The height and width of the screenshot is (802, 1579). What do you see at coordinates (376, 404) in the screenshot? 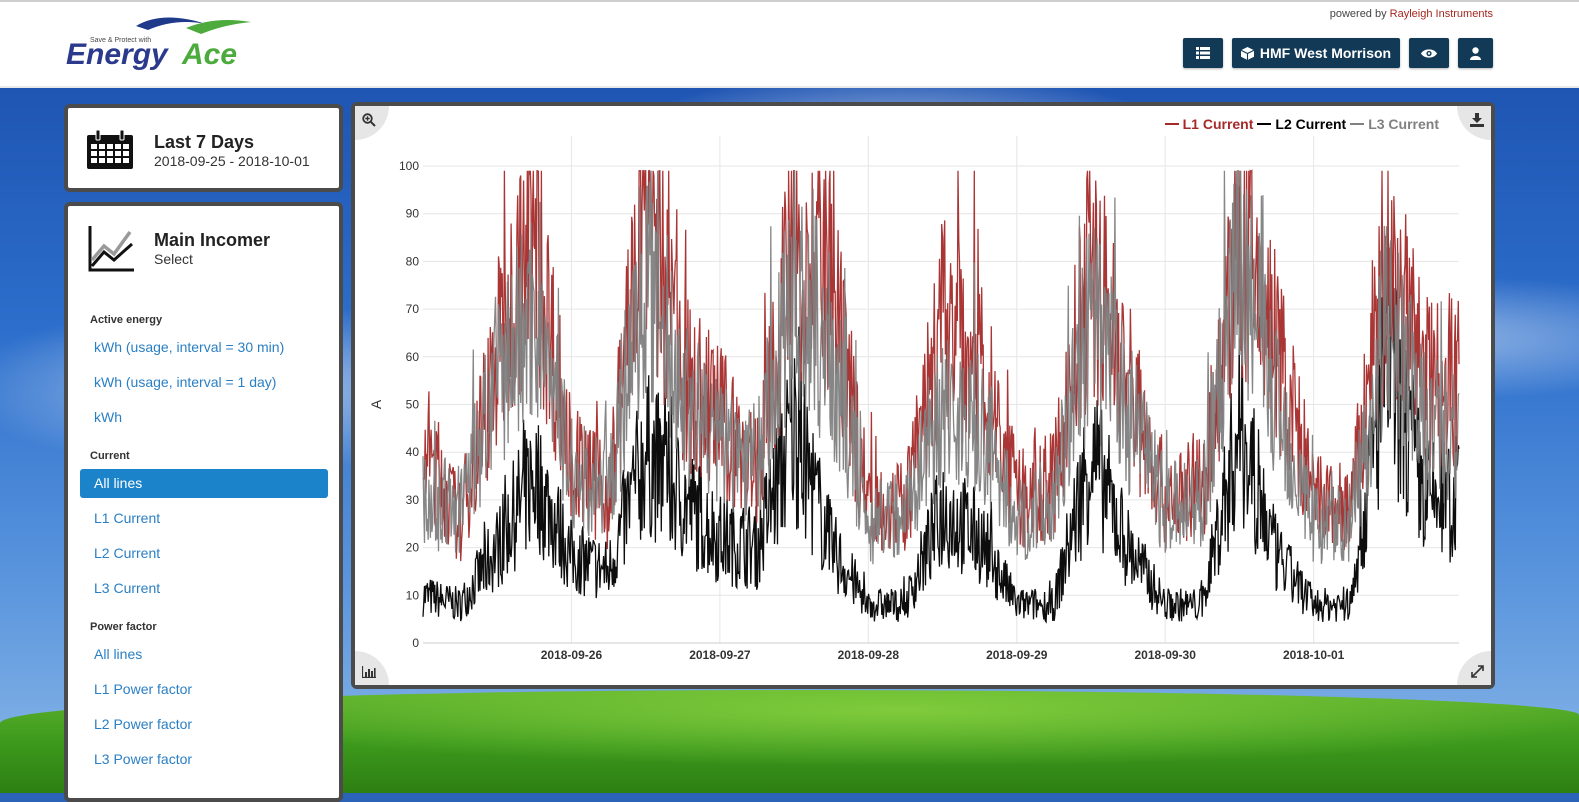
I see `y-axis-label: A` at bounding box center [376, 404].